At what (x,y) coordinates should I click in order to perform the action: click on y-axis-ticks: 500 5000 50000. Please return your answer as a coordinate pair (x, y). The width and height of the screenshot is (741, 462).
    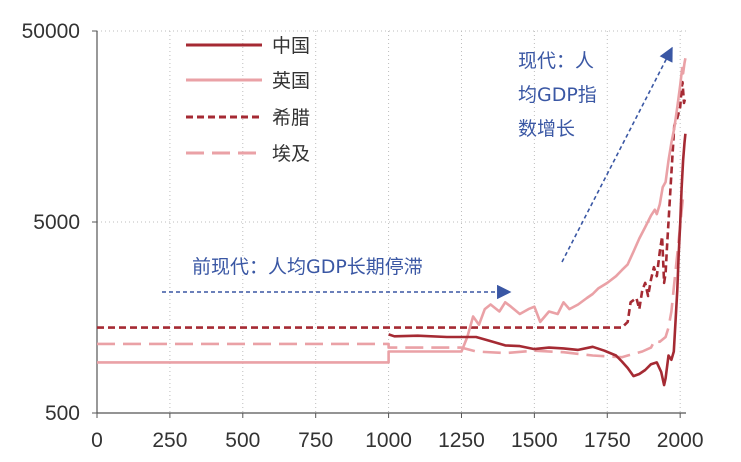
    Looking at the image, I should click on (59, 222).